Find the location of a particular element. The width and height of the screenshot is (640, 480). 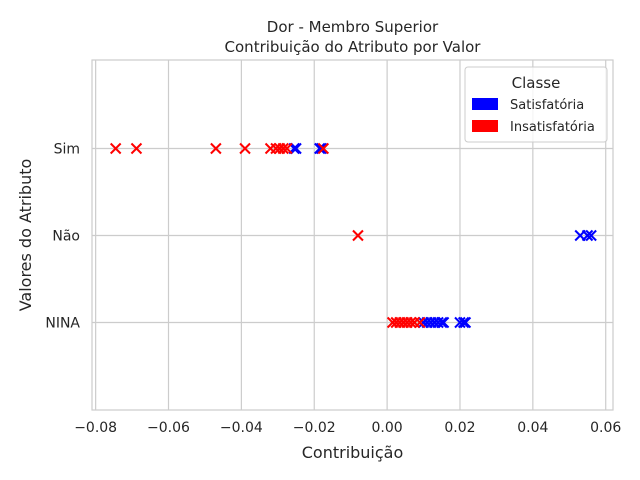

x-tick-label: 0.02 is located at coordinates (459, 428).